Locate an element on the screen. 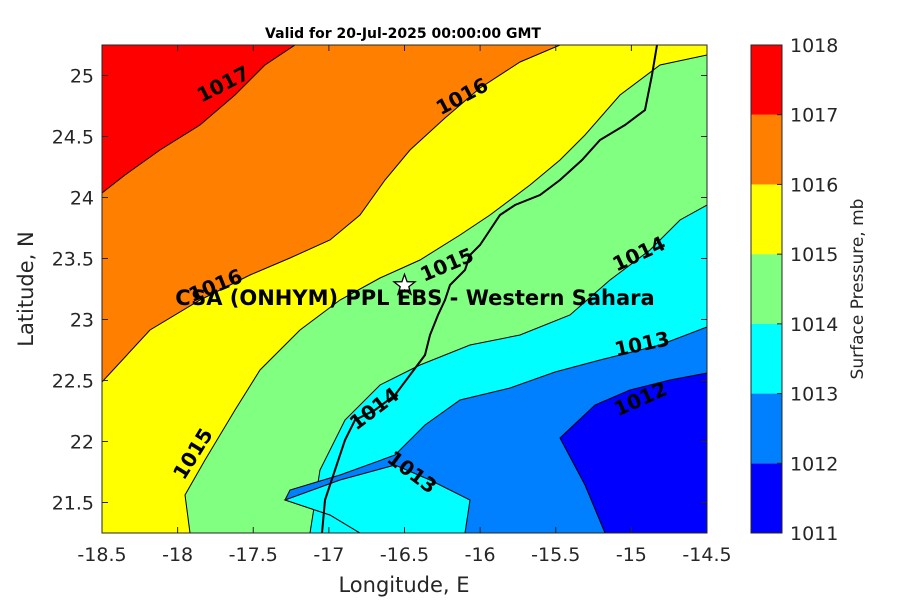 Image resolution: width=900 pixels, height=600 pixels. y-tick-label: 25 is located at coordinates (82, 77).